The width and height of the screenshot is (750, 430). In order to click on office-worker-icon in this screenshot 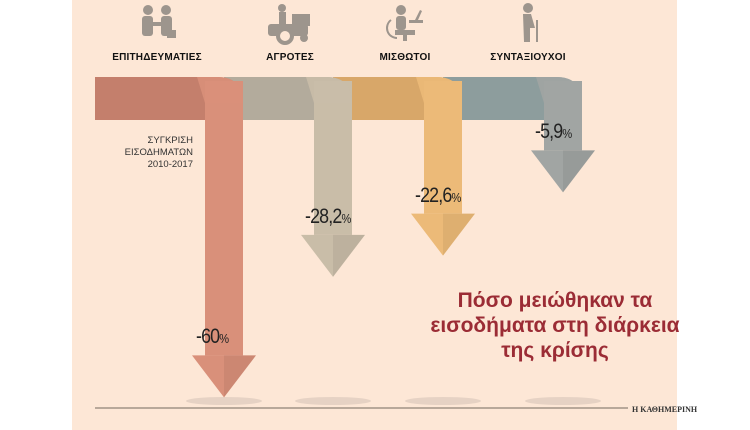, I will do `click(404, 23)`.